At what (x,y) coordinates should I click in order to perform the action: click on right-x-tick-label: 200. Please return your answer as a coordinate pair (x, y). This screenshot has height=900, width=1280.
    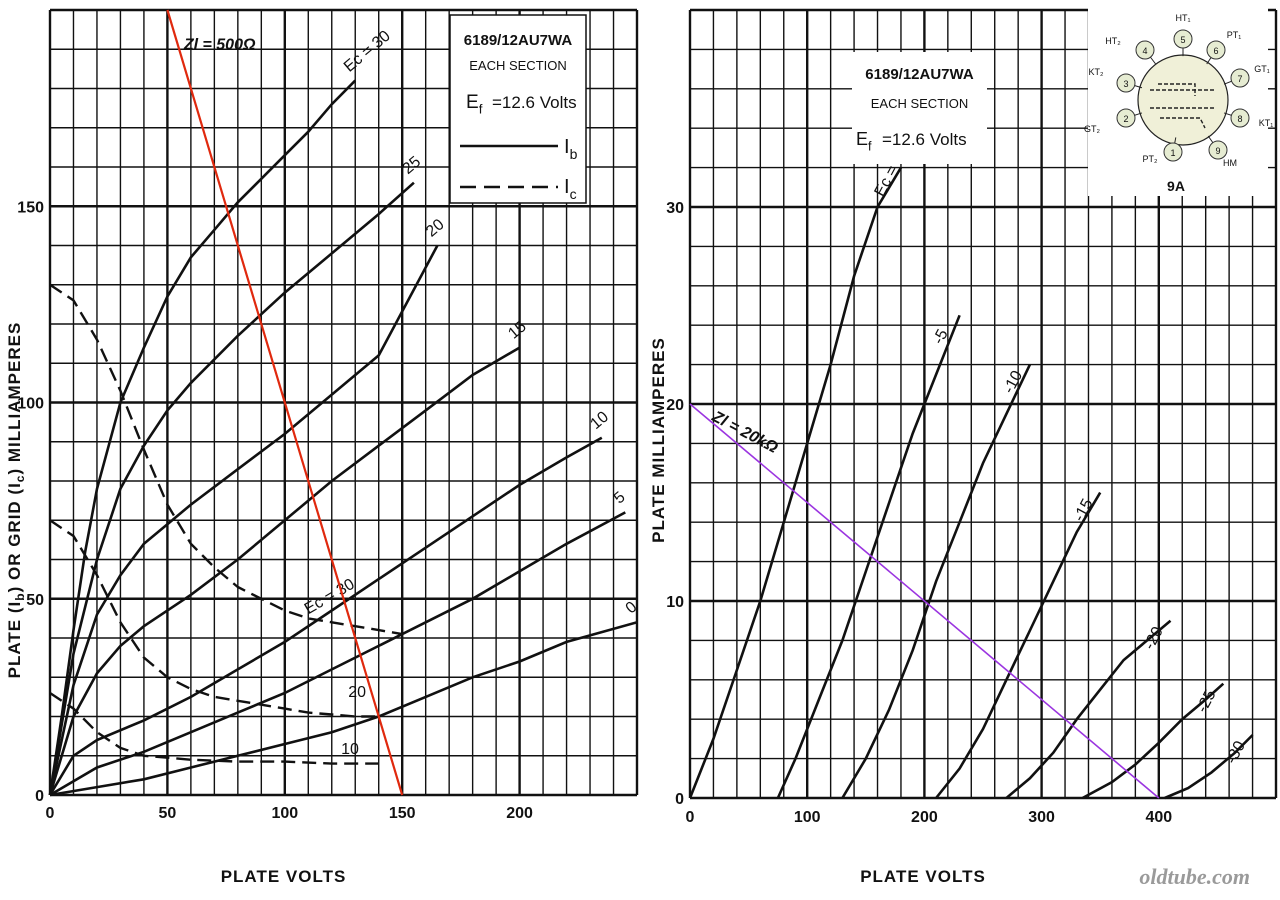
    Looking at the image, I should click on (924, 817).